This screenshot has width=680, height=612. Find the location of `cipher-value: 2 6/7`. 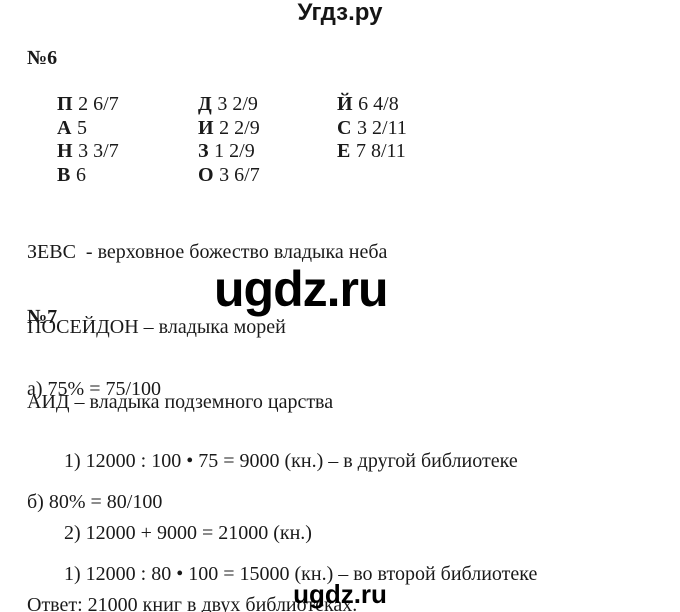

cipher-value: 2 6/7 is located at coordinates (98, 104).